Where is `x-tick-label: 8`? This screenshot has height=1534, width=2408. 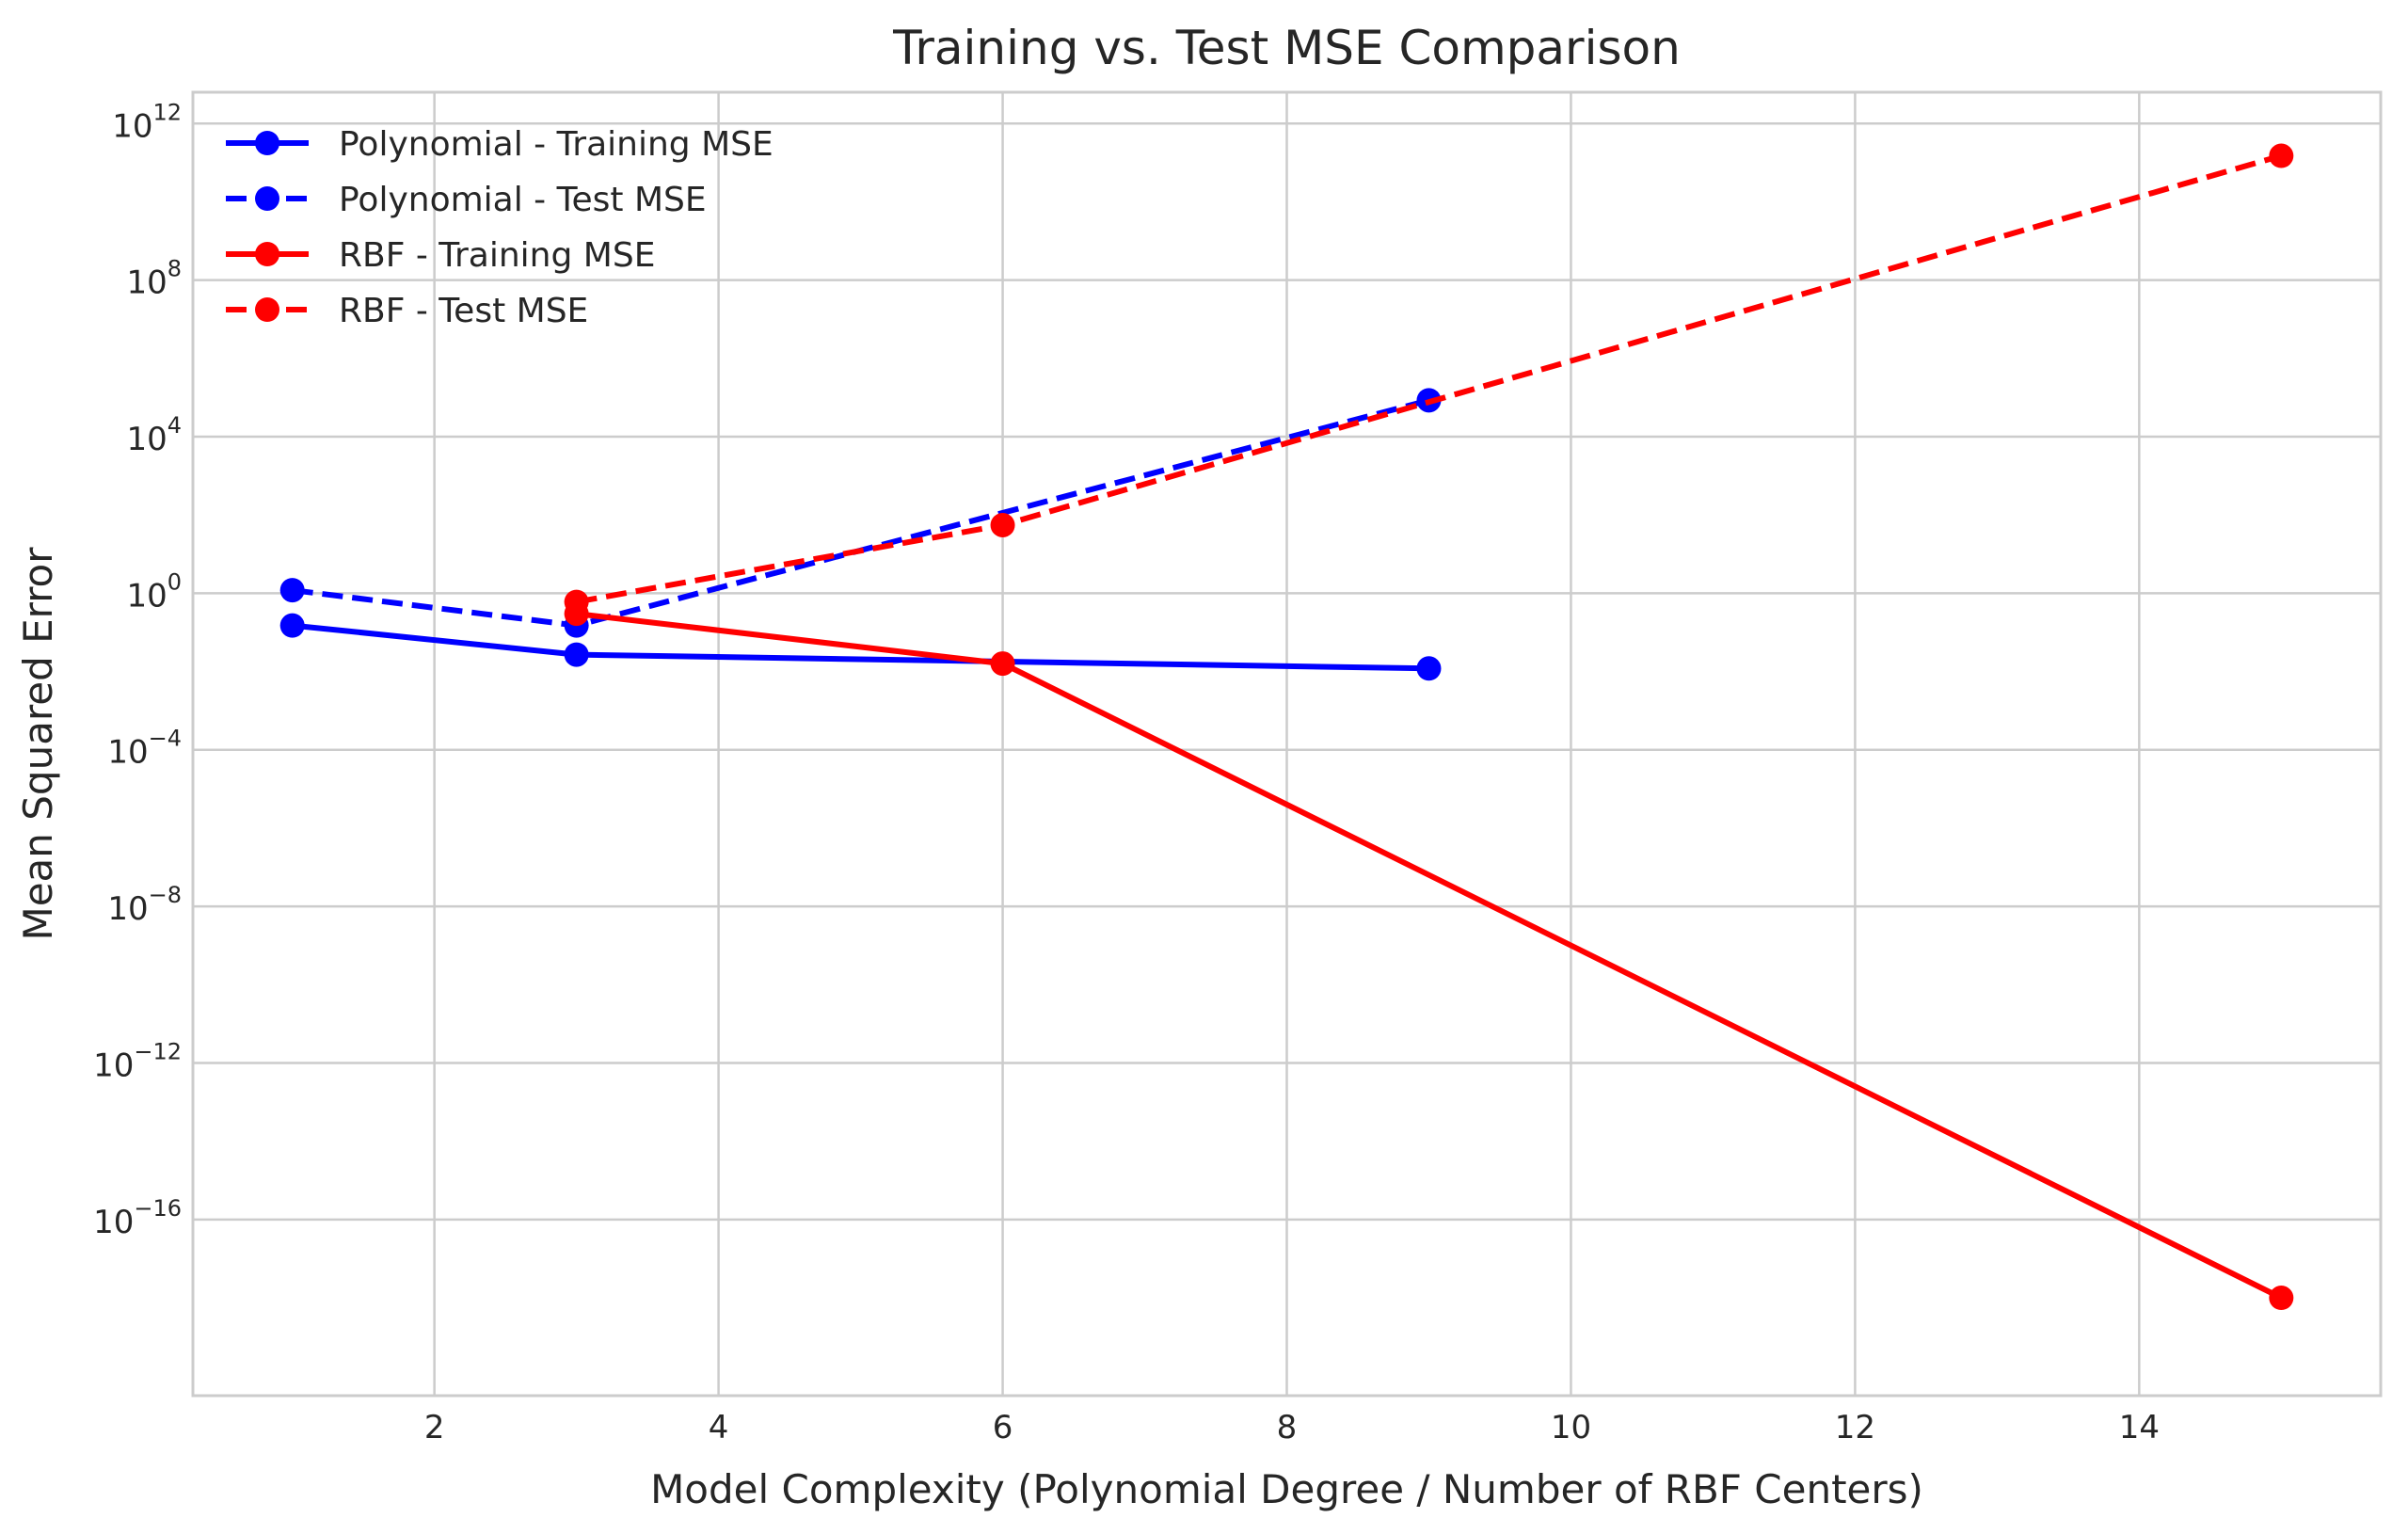 x-tick-label: 8 is located at coordinates (1287, 1427).